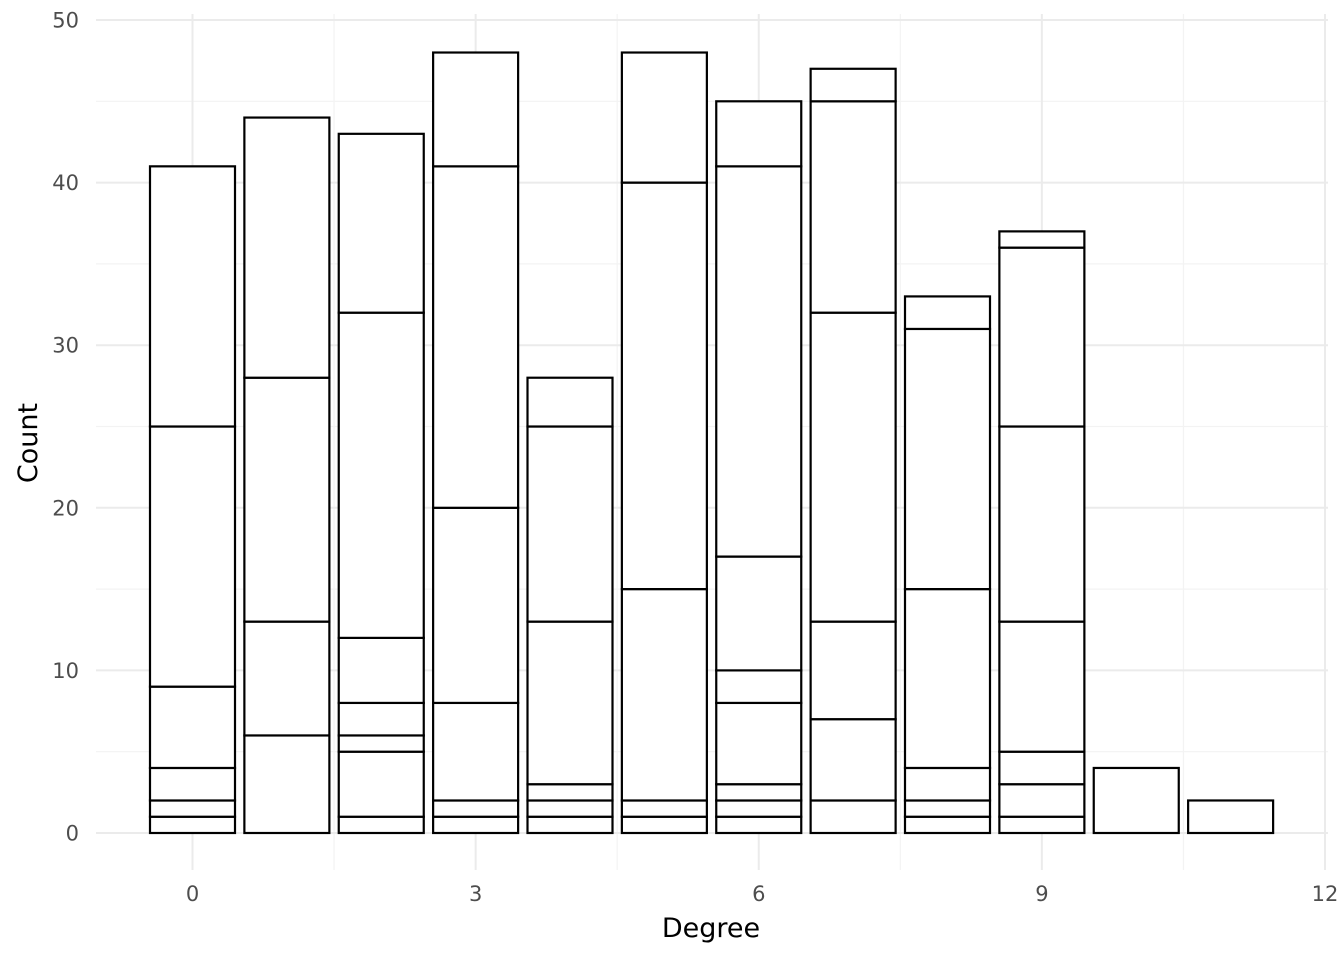 The image size is (1344, 960). What do you see at coordinates (28, 443) in the screenshot?
I see `y-axis-title: Count` at bounding box center [28, 443].